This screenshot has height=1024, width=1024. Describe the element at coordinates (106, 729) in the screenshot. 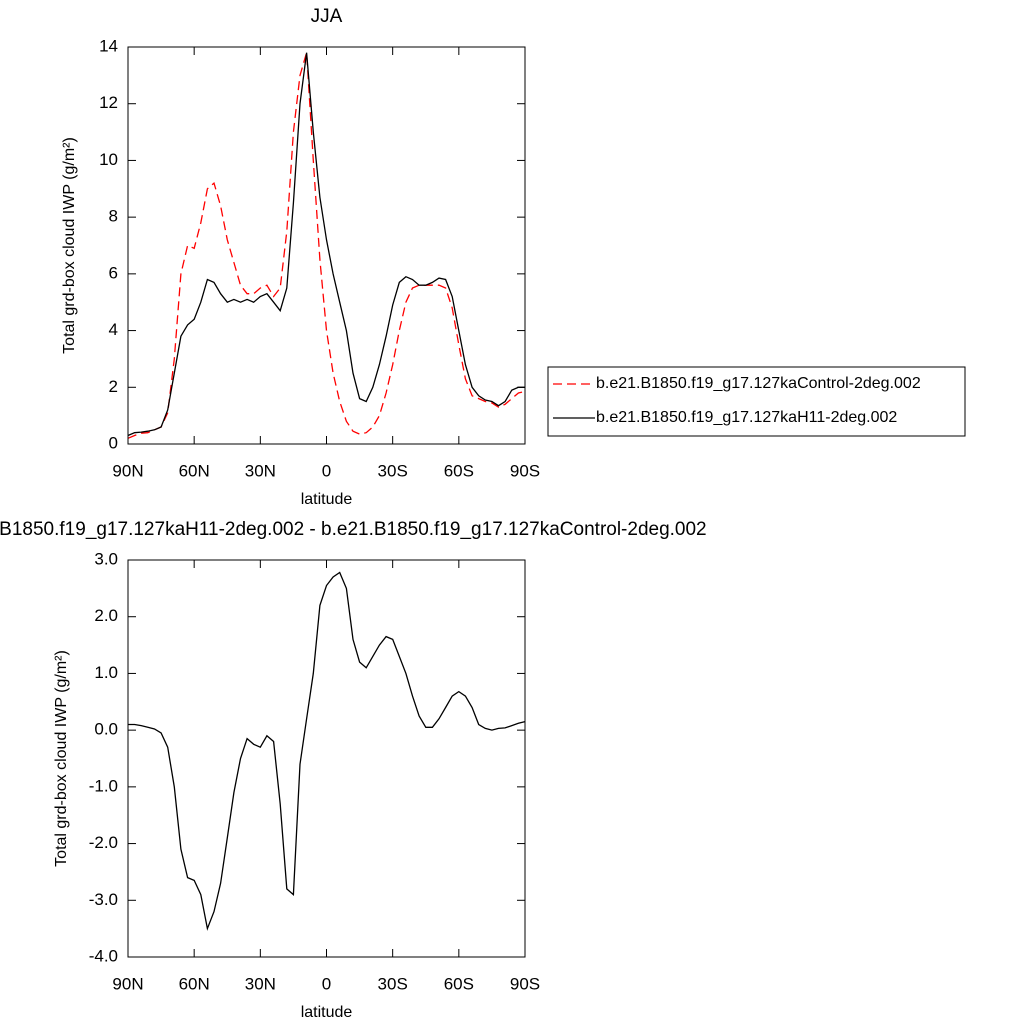

I see `y-tick-label: 0.0` at that location.